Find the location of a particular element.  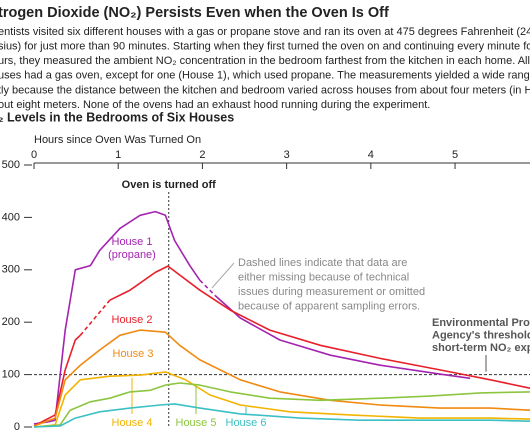

threshold-label: Environmental Protectio is located at coordinates (481, 323).